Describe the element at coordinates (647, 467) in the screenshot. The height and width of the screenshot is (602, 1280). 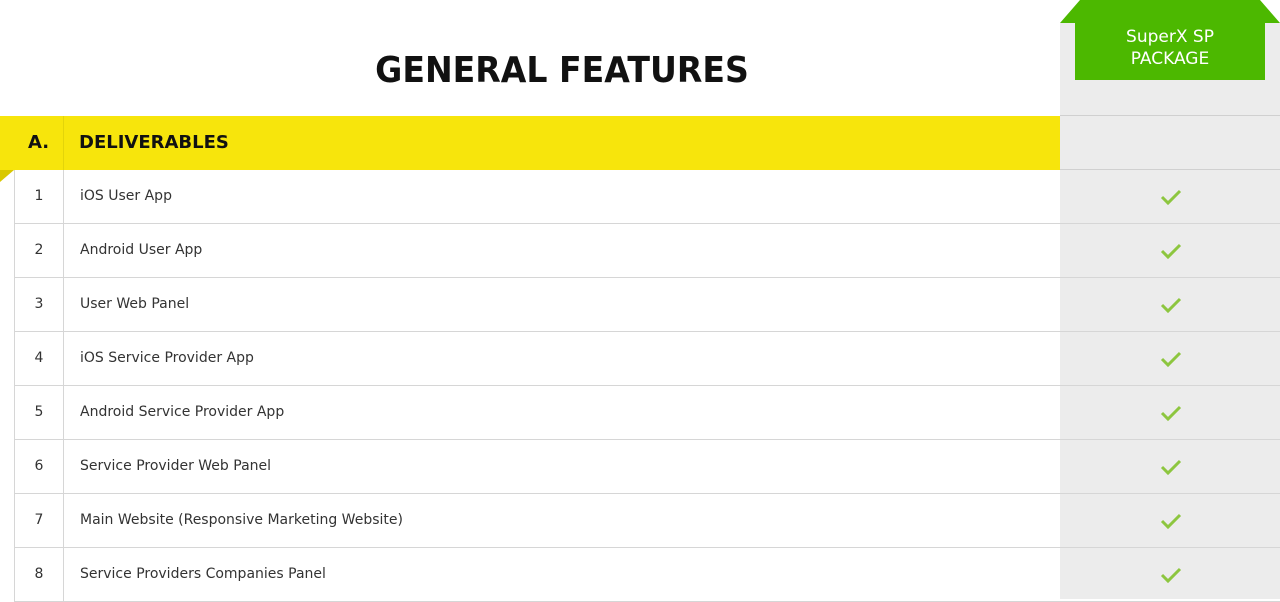
I see `table-row: 6 Service Provider Web Panel` at that location.